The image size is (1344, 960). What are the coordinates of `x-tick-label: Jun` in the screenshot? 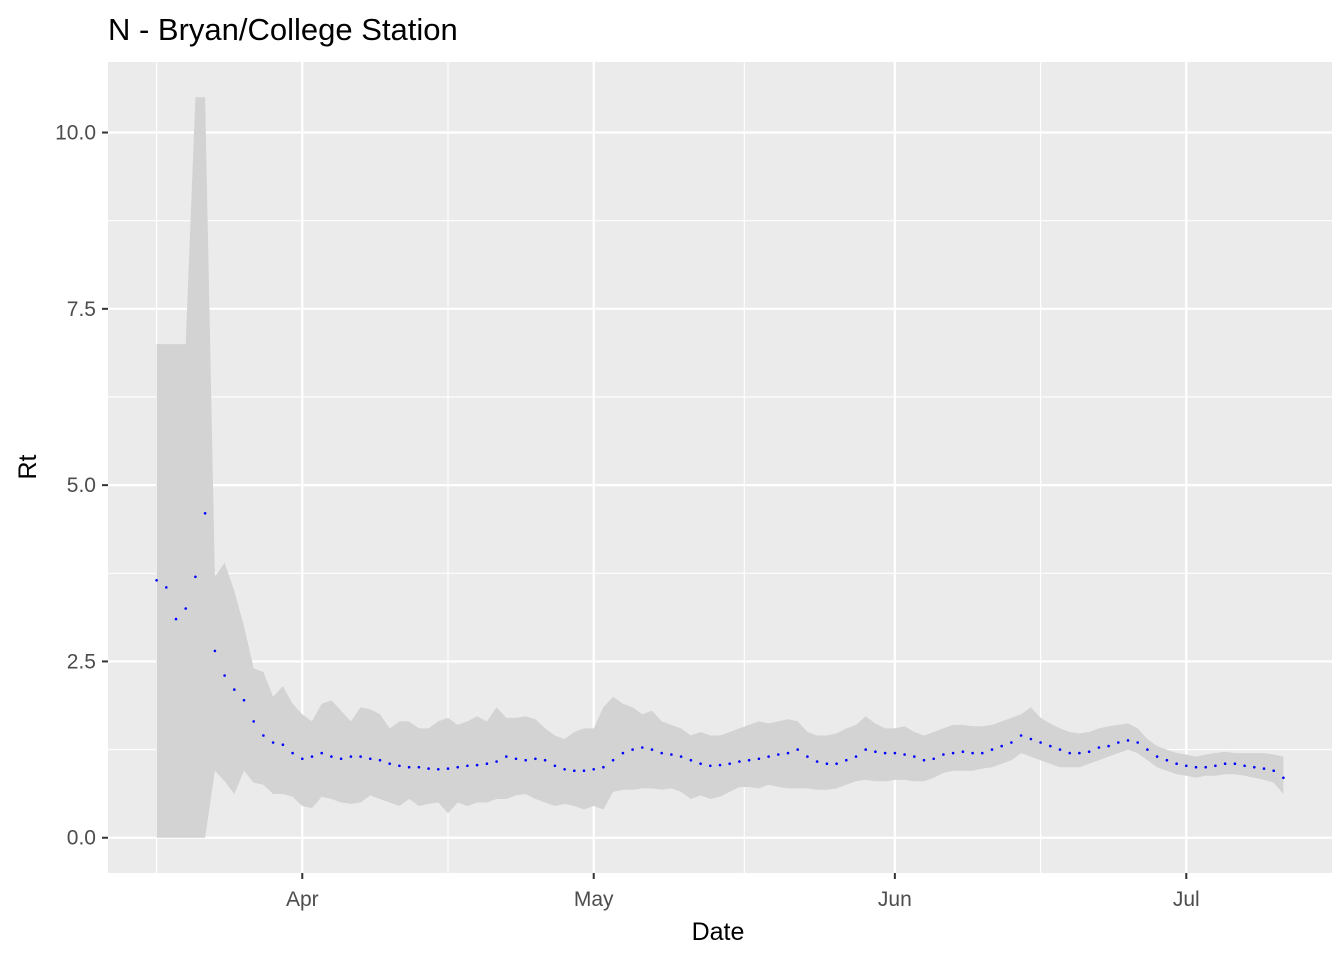 It's located at (895, 899).